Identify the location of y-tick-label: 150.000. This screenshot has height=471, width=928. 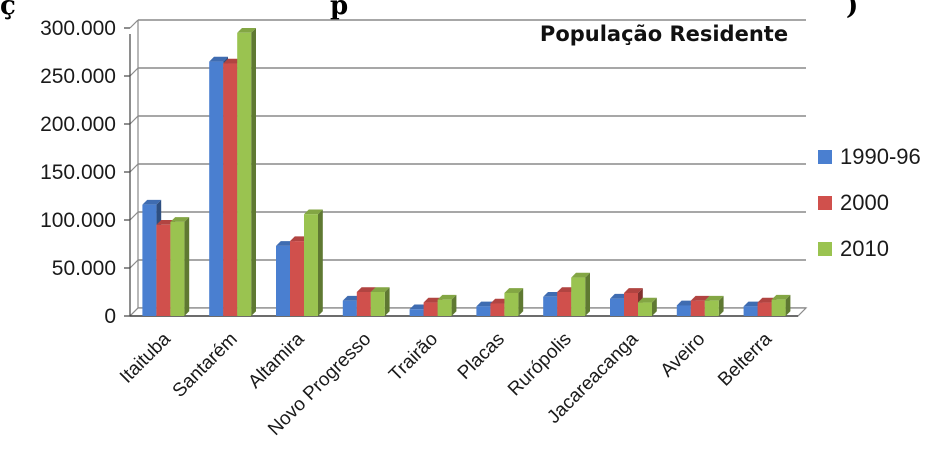
(78, 172).